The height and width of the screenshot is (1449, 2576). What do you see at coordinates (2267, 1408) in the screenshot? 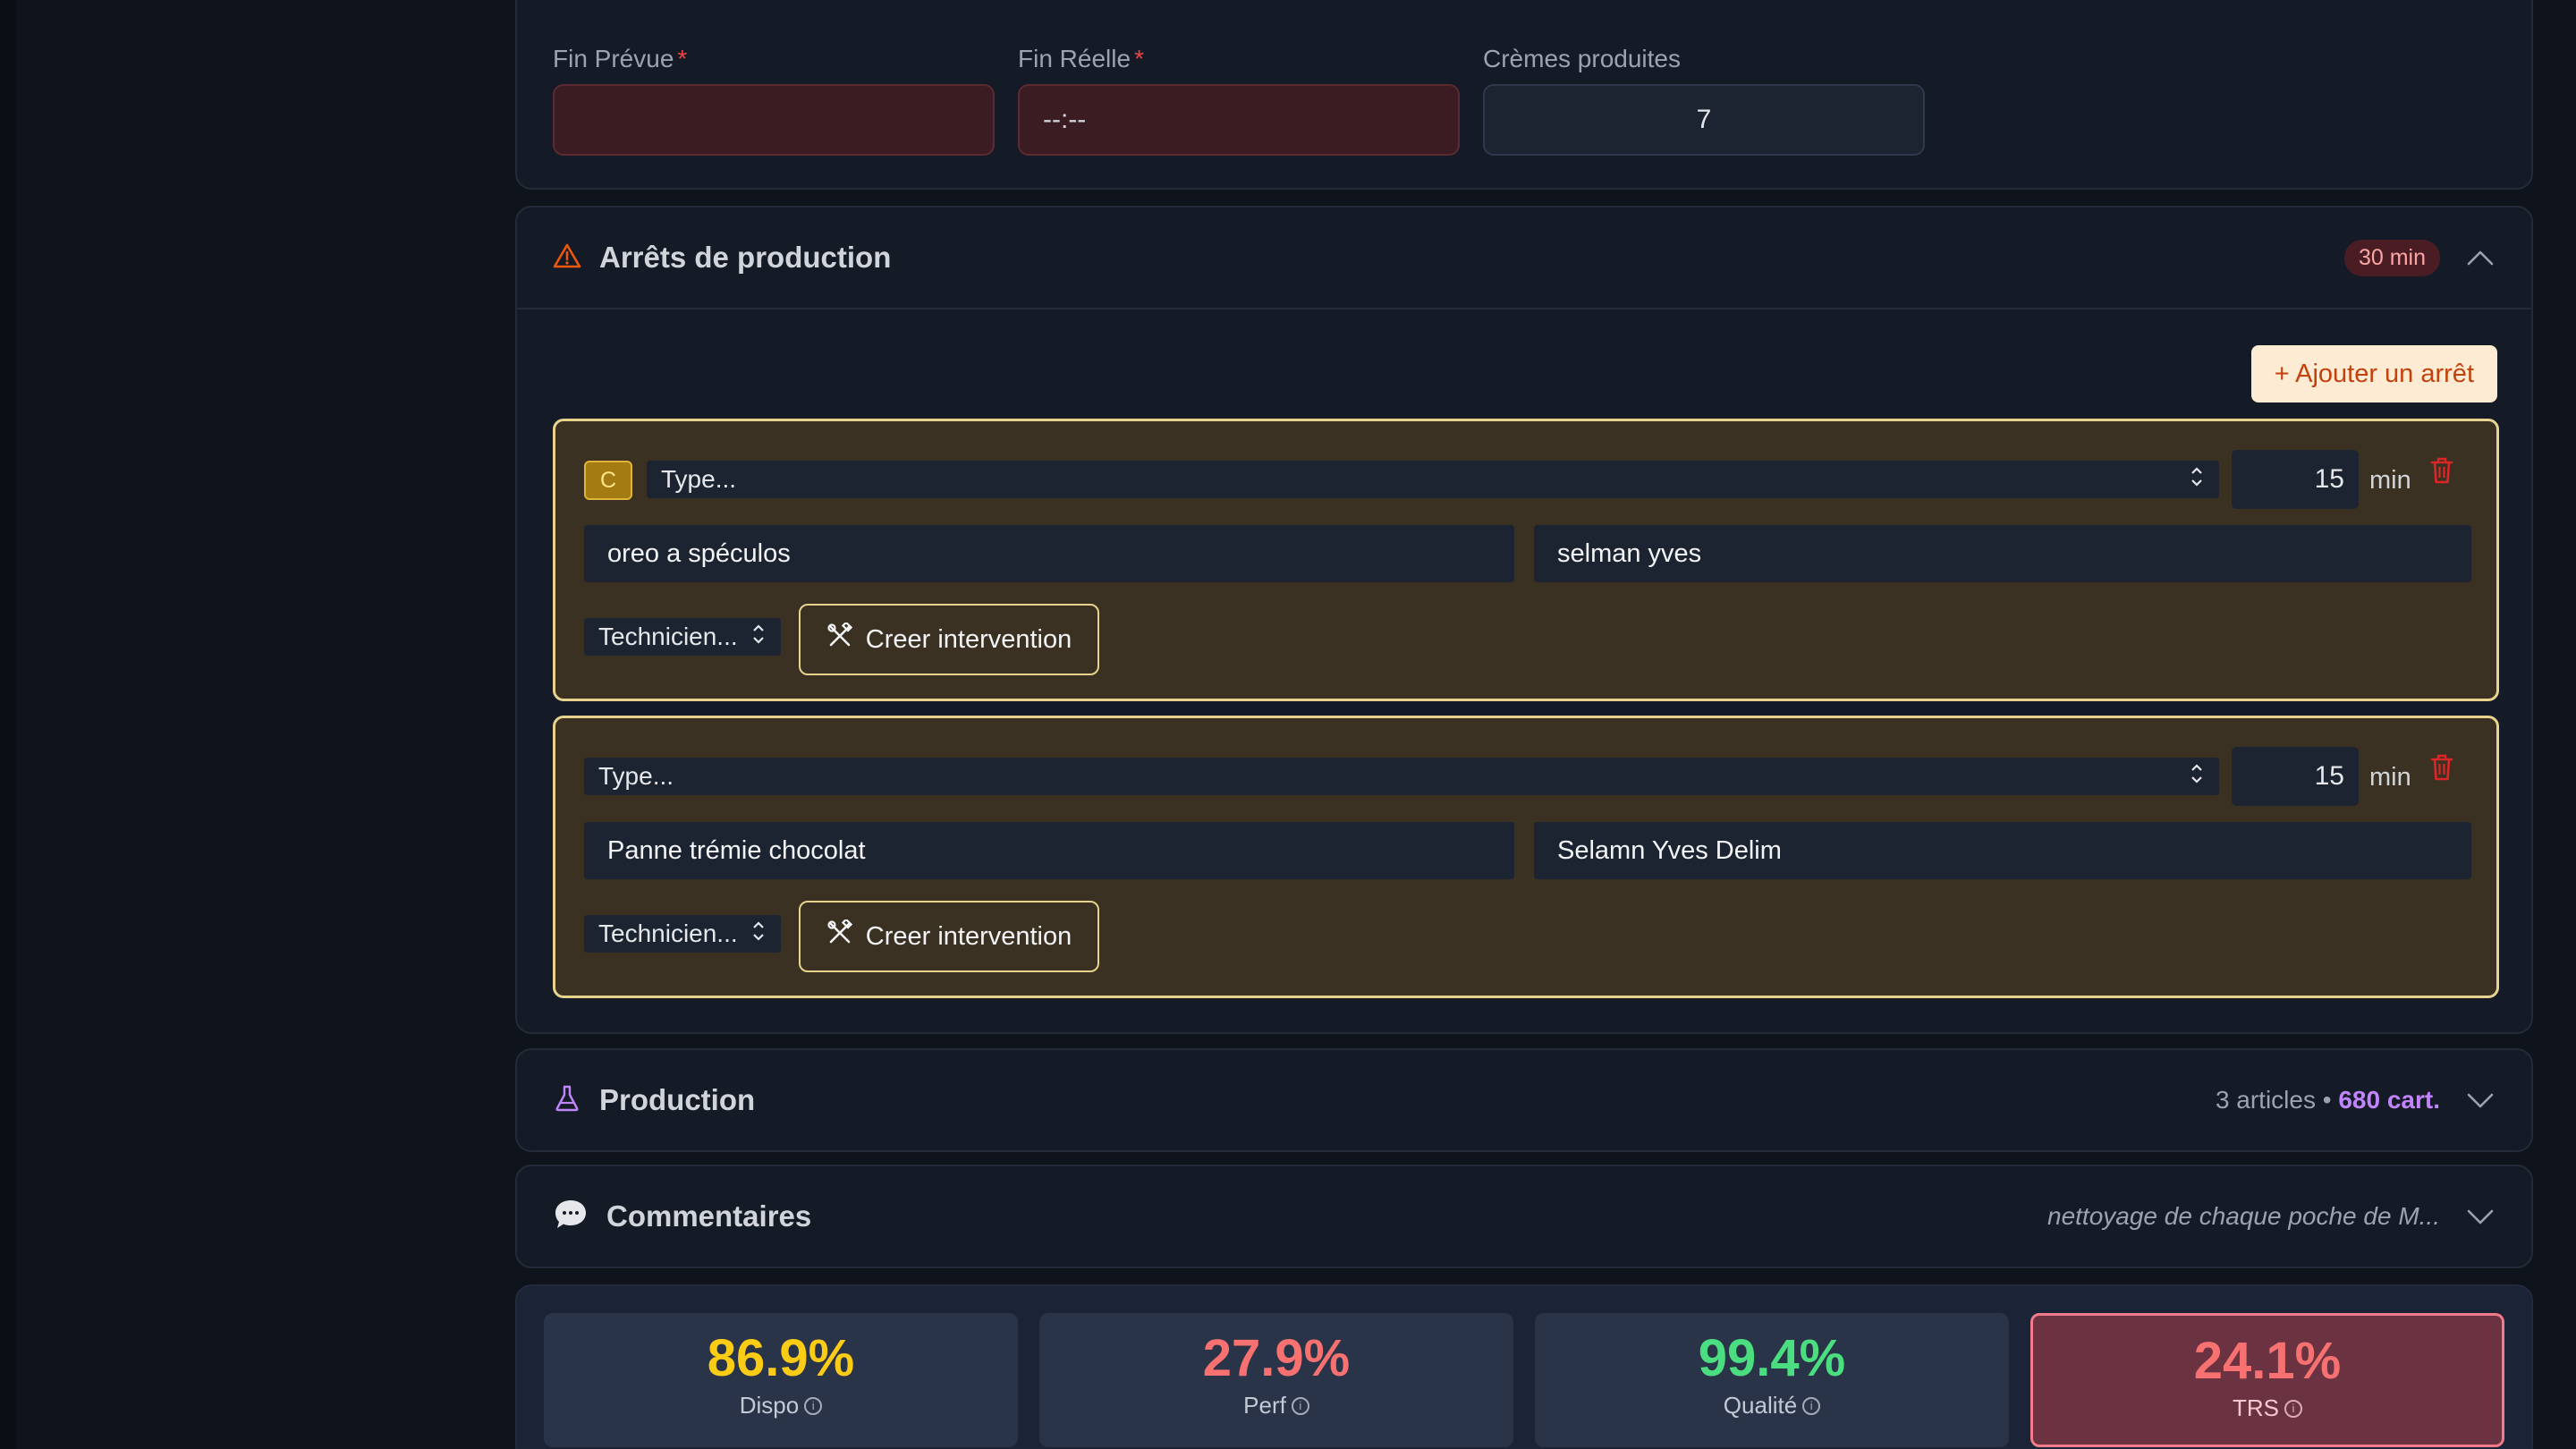
I see `kpi-label: TRS i` at bounding box center [2267, 1408].